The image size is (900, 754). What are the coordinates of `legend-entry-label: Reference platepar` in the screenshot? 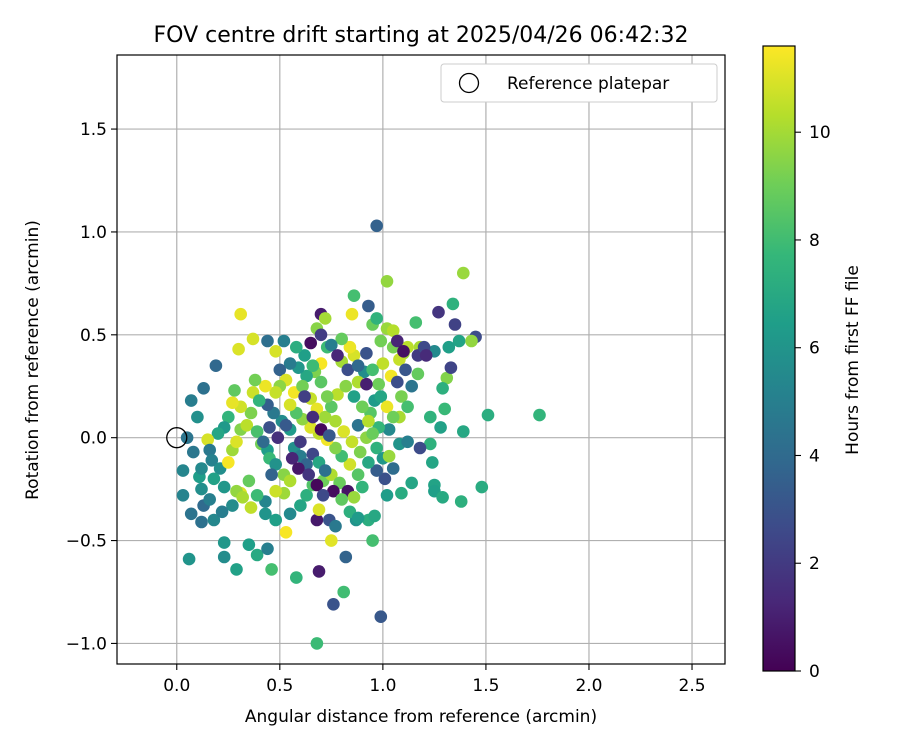 It's located at (588, 84).